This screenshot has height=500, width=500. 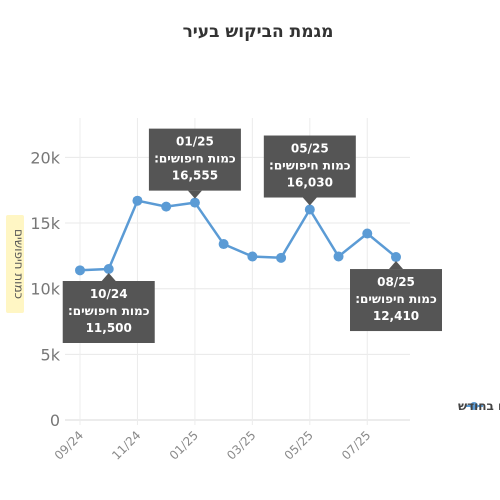 I want to click on data-points, so click(x=238, y=235).